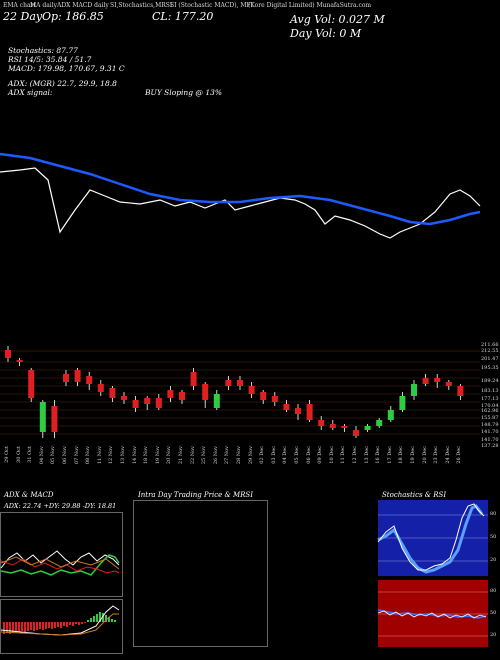 The image size is (500, 660). Describe the element at coordinates (447, 455) in the screenshot. I see `date-label: 24 Dec` at that location.